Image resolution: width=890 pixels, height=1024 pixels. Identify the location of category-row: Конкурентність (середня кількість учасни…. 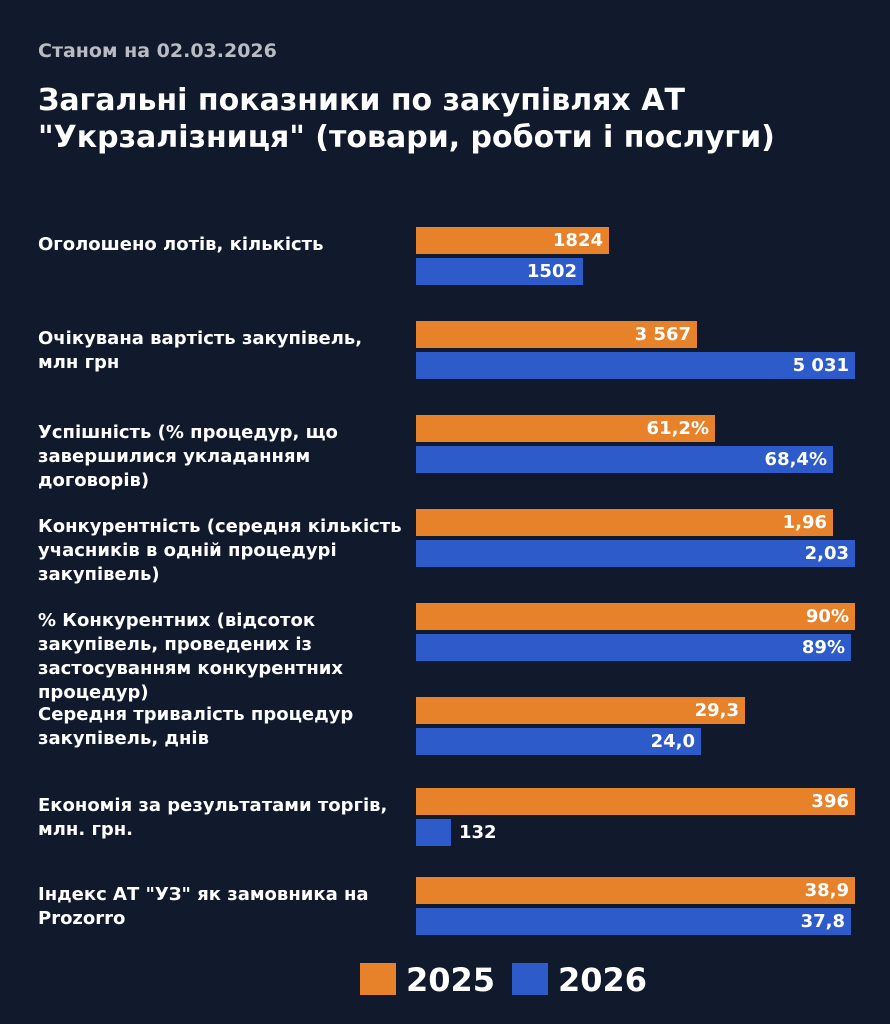
(445, 547).